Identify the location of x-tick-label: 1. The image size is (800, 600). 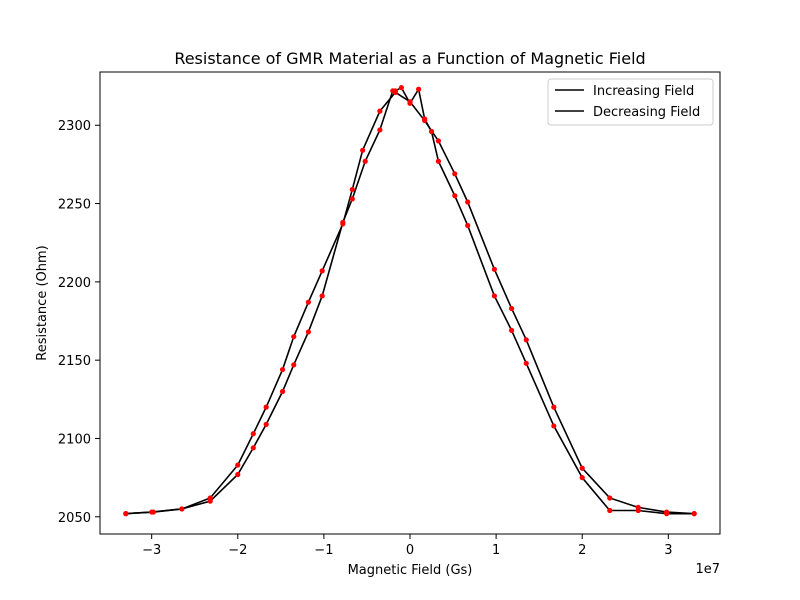
(496, 550).